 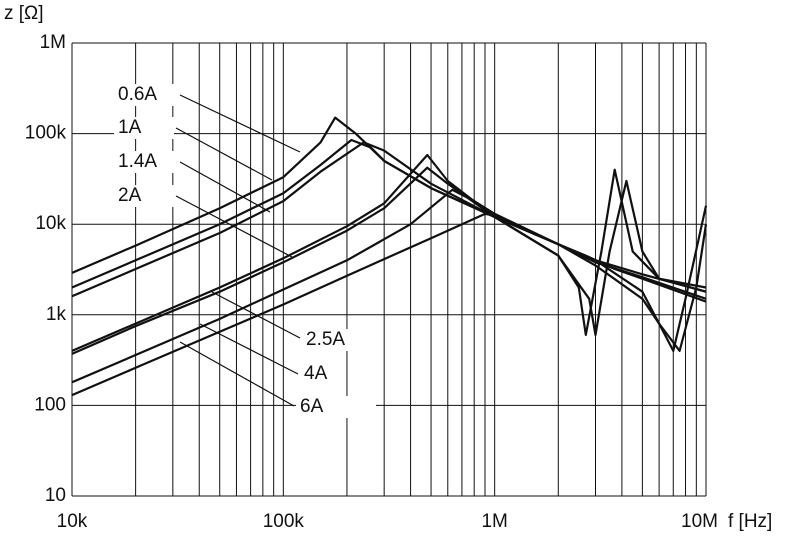 What do you see at coordinates (284, 521) in the screenshot?
I see `x-tick-label: 100k` at bounding box center [284, 521].